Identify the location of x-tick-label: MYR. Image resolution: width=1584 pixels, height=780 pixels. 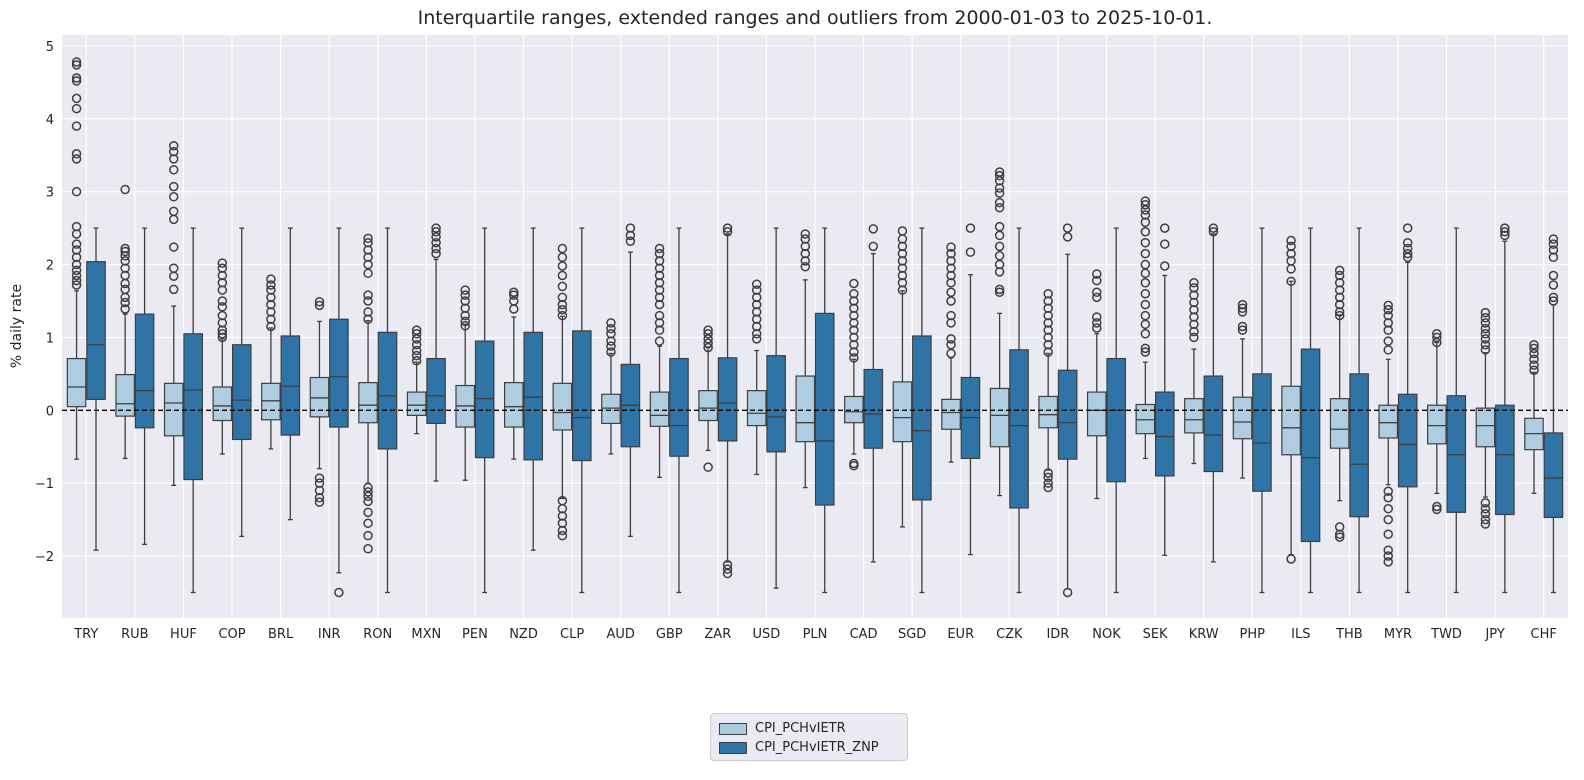
(1398, 634).